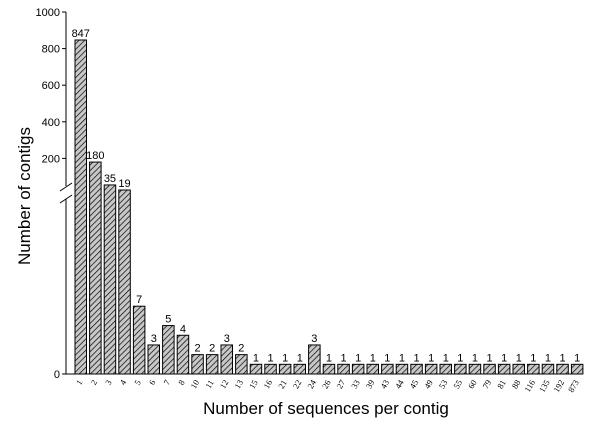 The width and height of the screenshot is (600, 437). What do you see at coordinates (270, 358) in the screenshot?
I see `data-label-16: 1` at bounding box center [270, 358].